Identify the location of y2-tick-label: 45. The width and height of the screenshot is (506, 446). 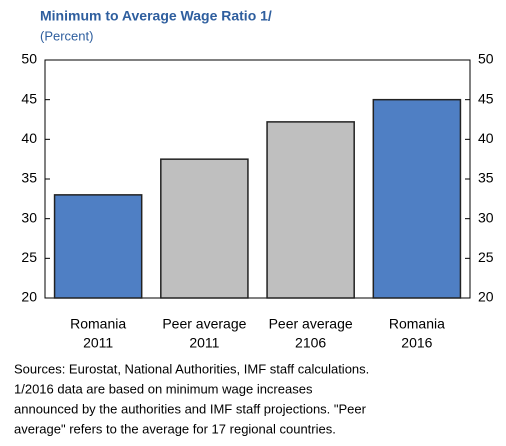
(486, 98).